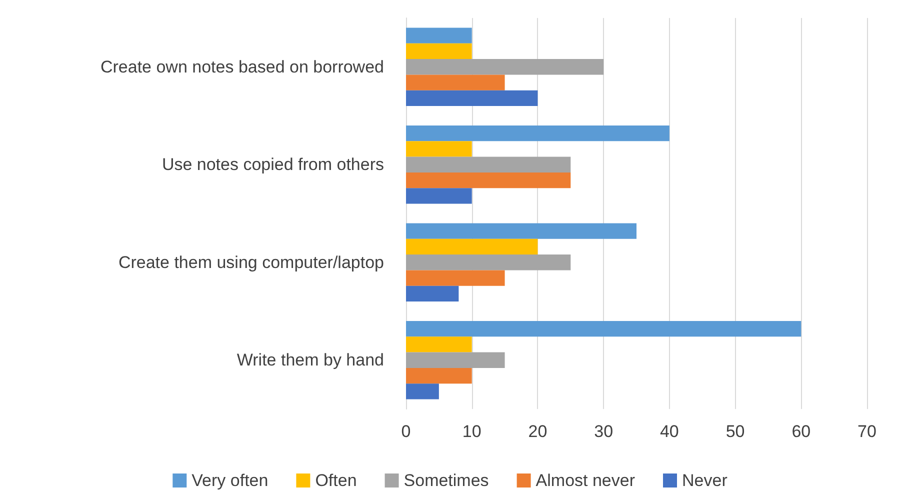 The height and width of the screenshot is (502, 900). Describe the element at coordinates (251, 262) in the screenshot. I see `y-tick-label: Create them using computer/laptop` at that location.